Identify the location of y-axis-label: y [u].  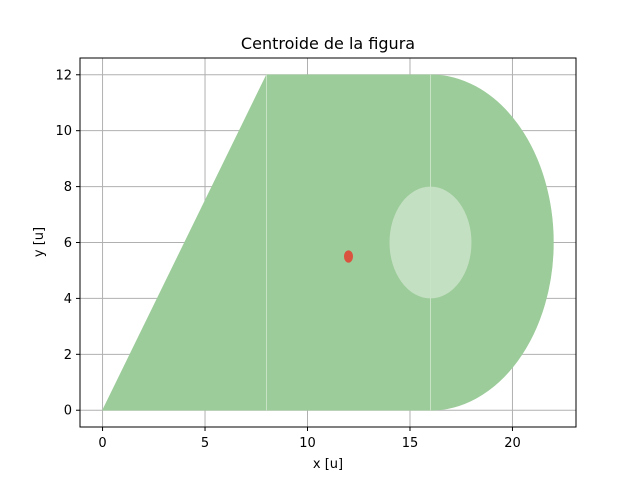
(39, 242).